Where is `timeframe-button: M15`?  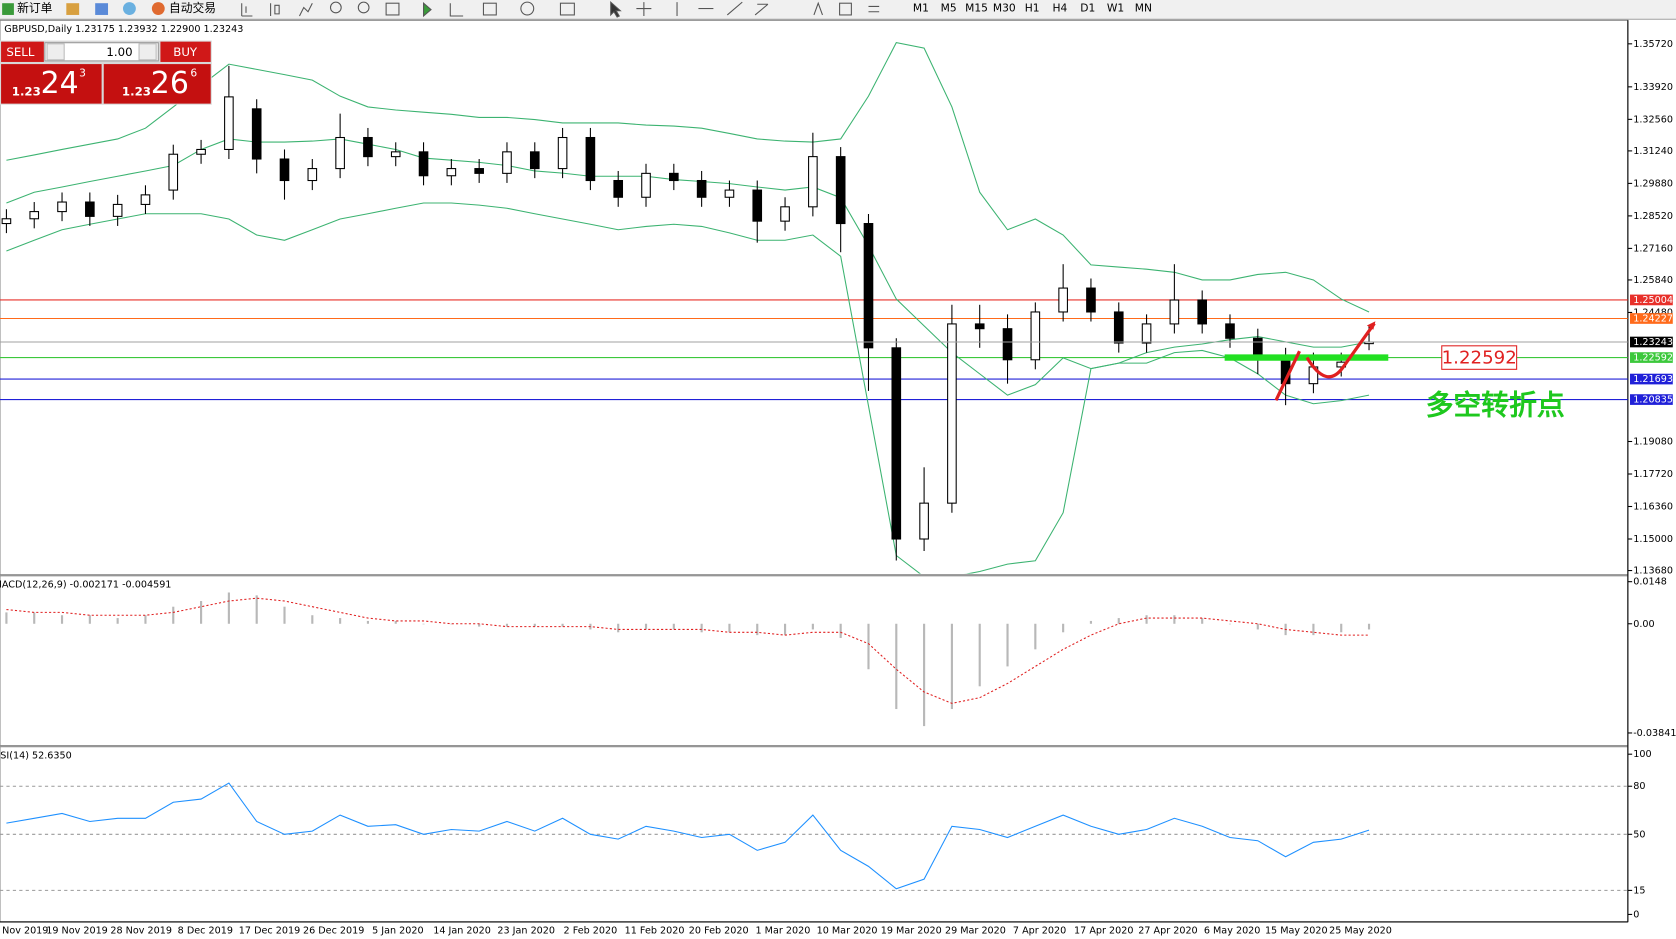
timeframe-button: M15 is located at coordinates (976, 8).